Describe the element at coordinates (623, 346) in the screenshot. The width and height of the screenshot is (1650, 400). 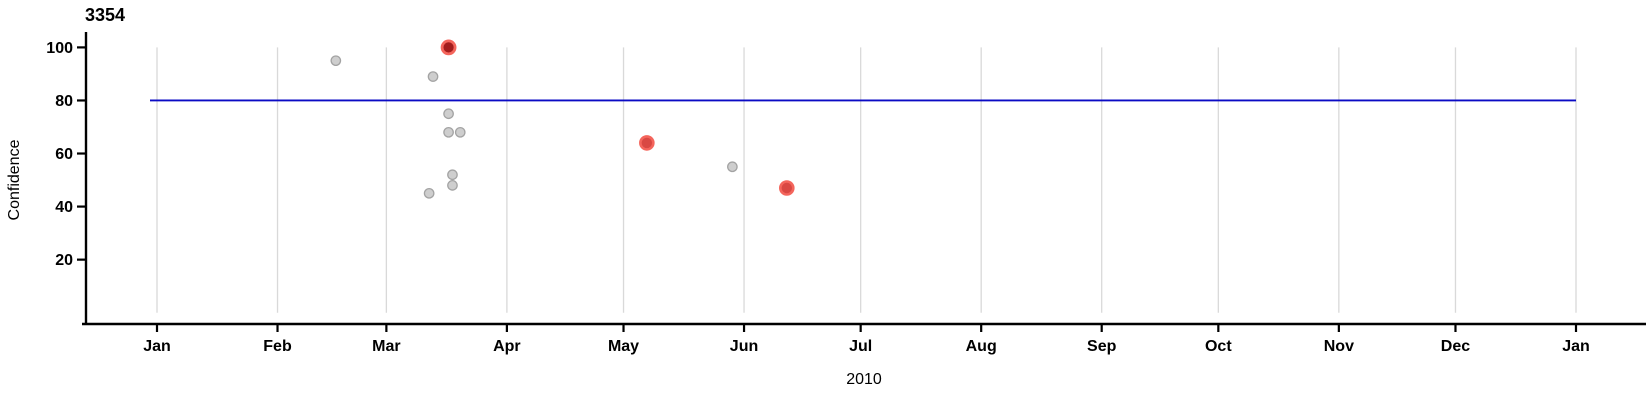
I see `x-tick-label: May` at that location.